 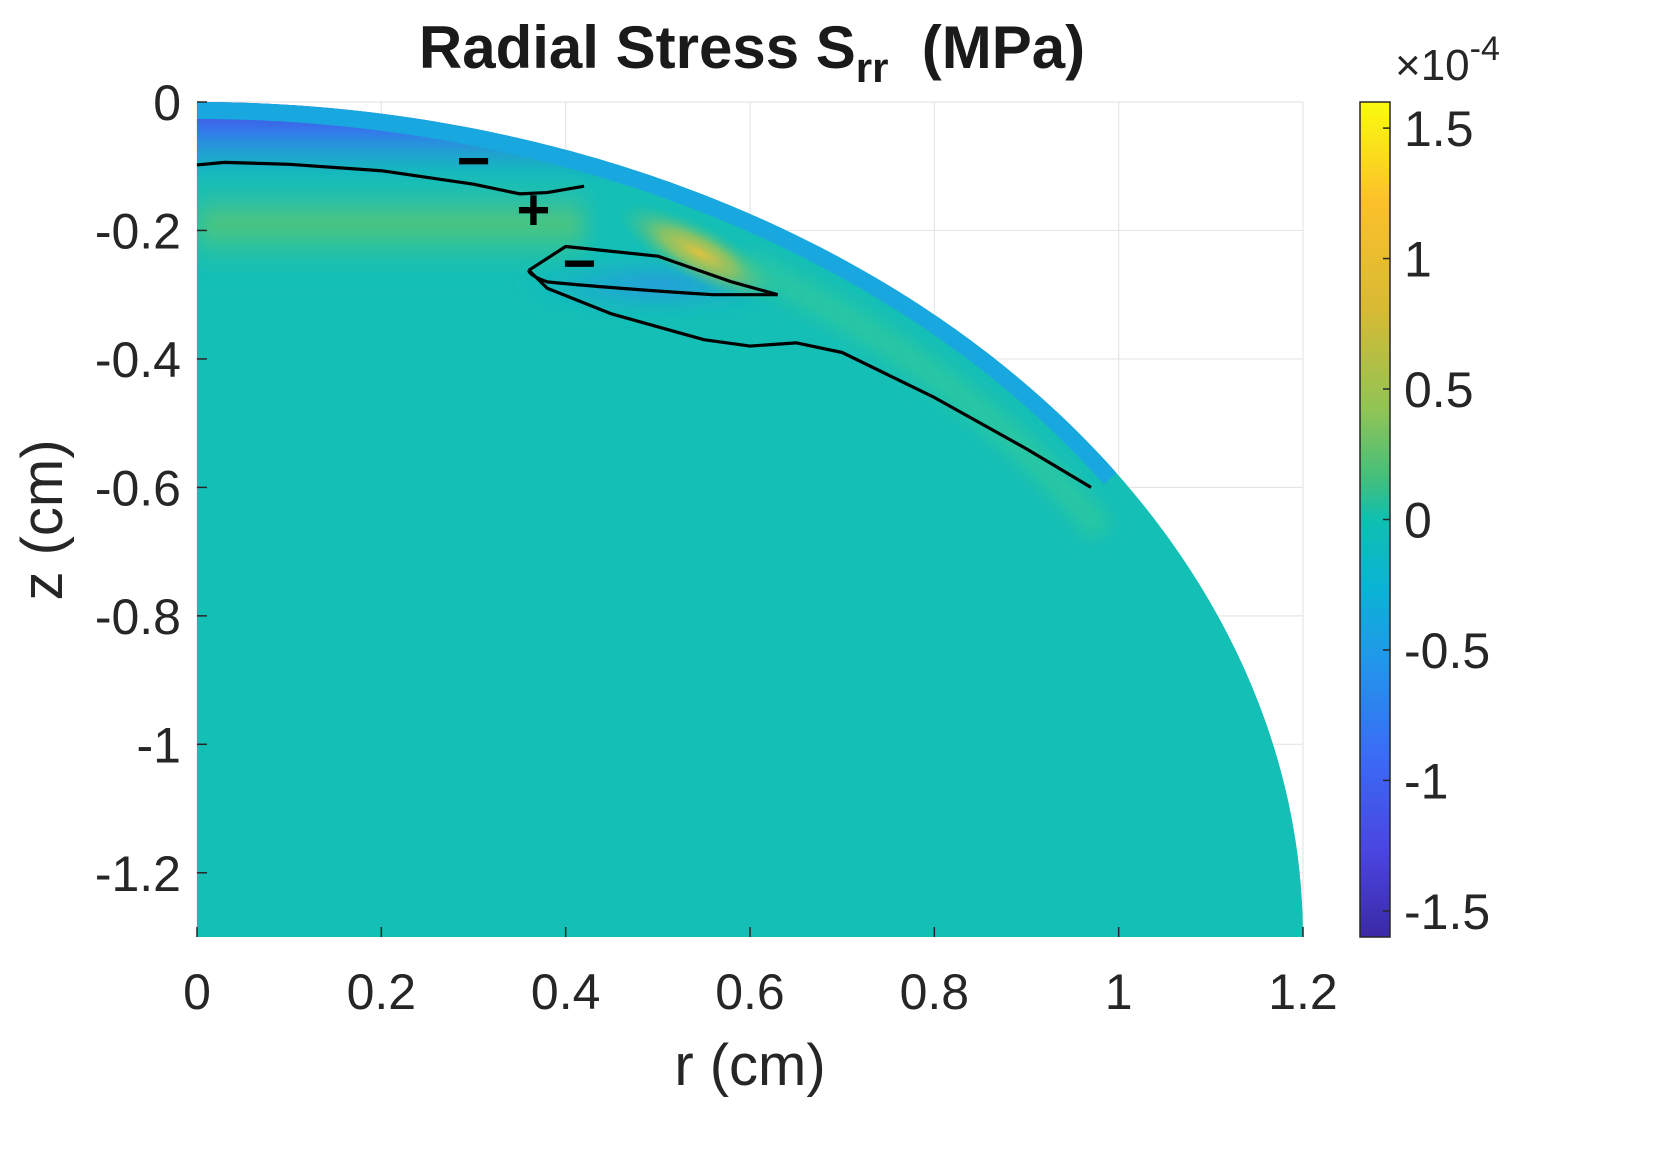 What do you see at coordinates (382, 992) in the screenshot?
I see `x-tick-label: 0.2` at bounding box center [382, 992].